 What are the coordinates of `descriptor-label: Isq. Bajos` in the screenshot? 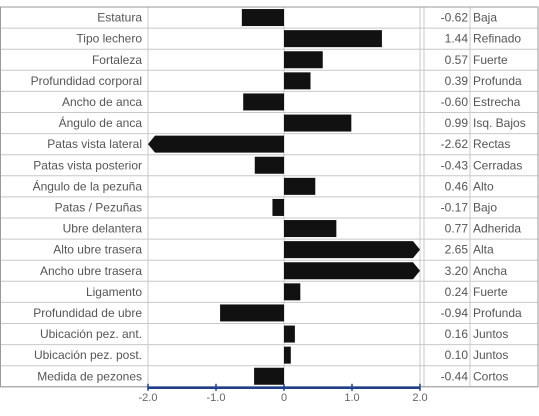 It's located at (499, 123).